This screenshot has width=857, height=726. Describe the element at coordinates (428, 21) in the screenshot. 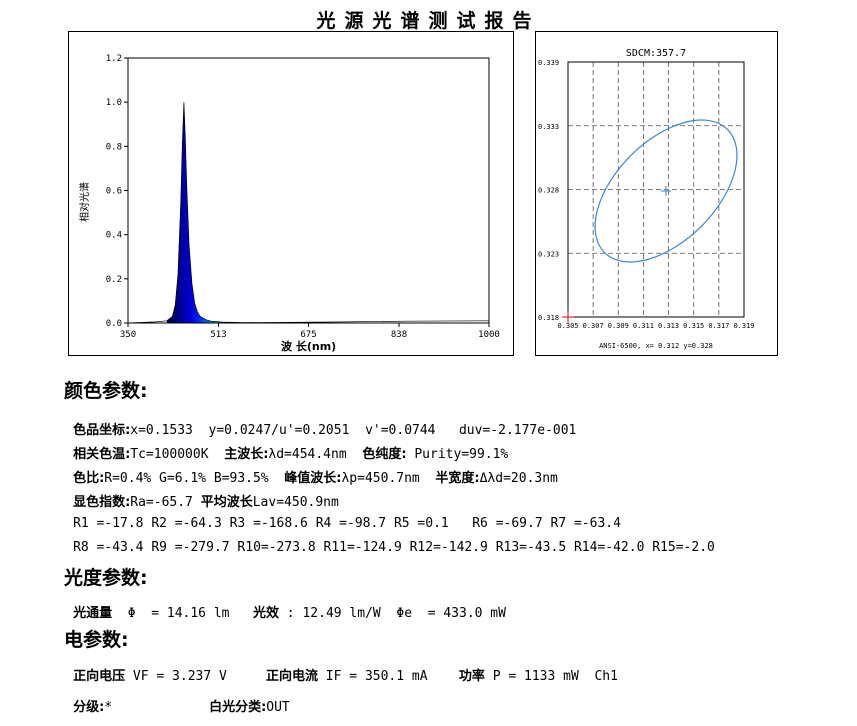

I see `report-title: 光源光谱测试报告` at that location.